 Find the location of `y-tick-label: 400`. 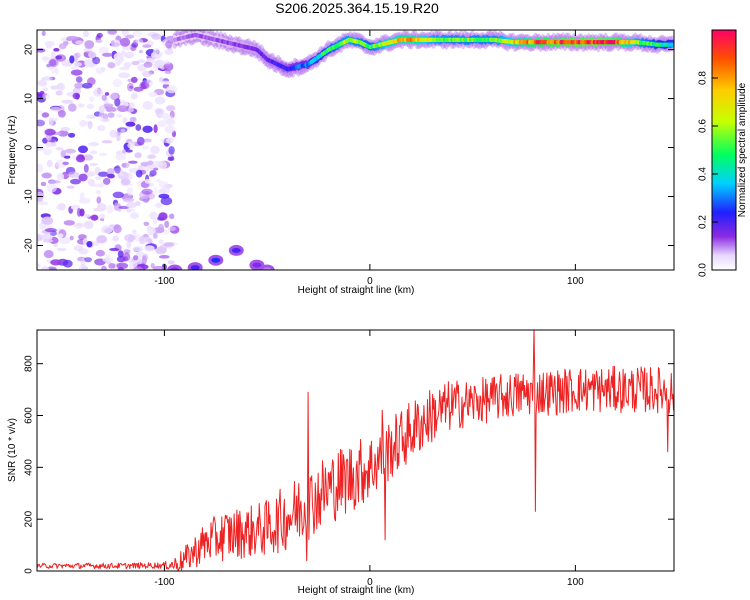

y-tick-label: 400 is located at coordinates (29, 467).